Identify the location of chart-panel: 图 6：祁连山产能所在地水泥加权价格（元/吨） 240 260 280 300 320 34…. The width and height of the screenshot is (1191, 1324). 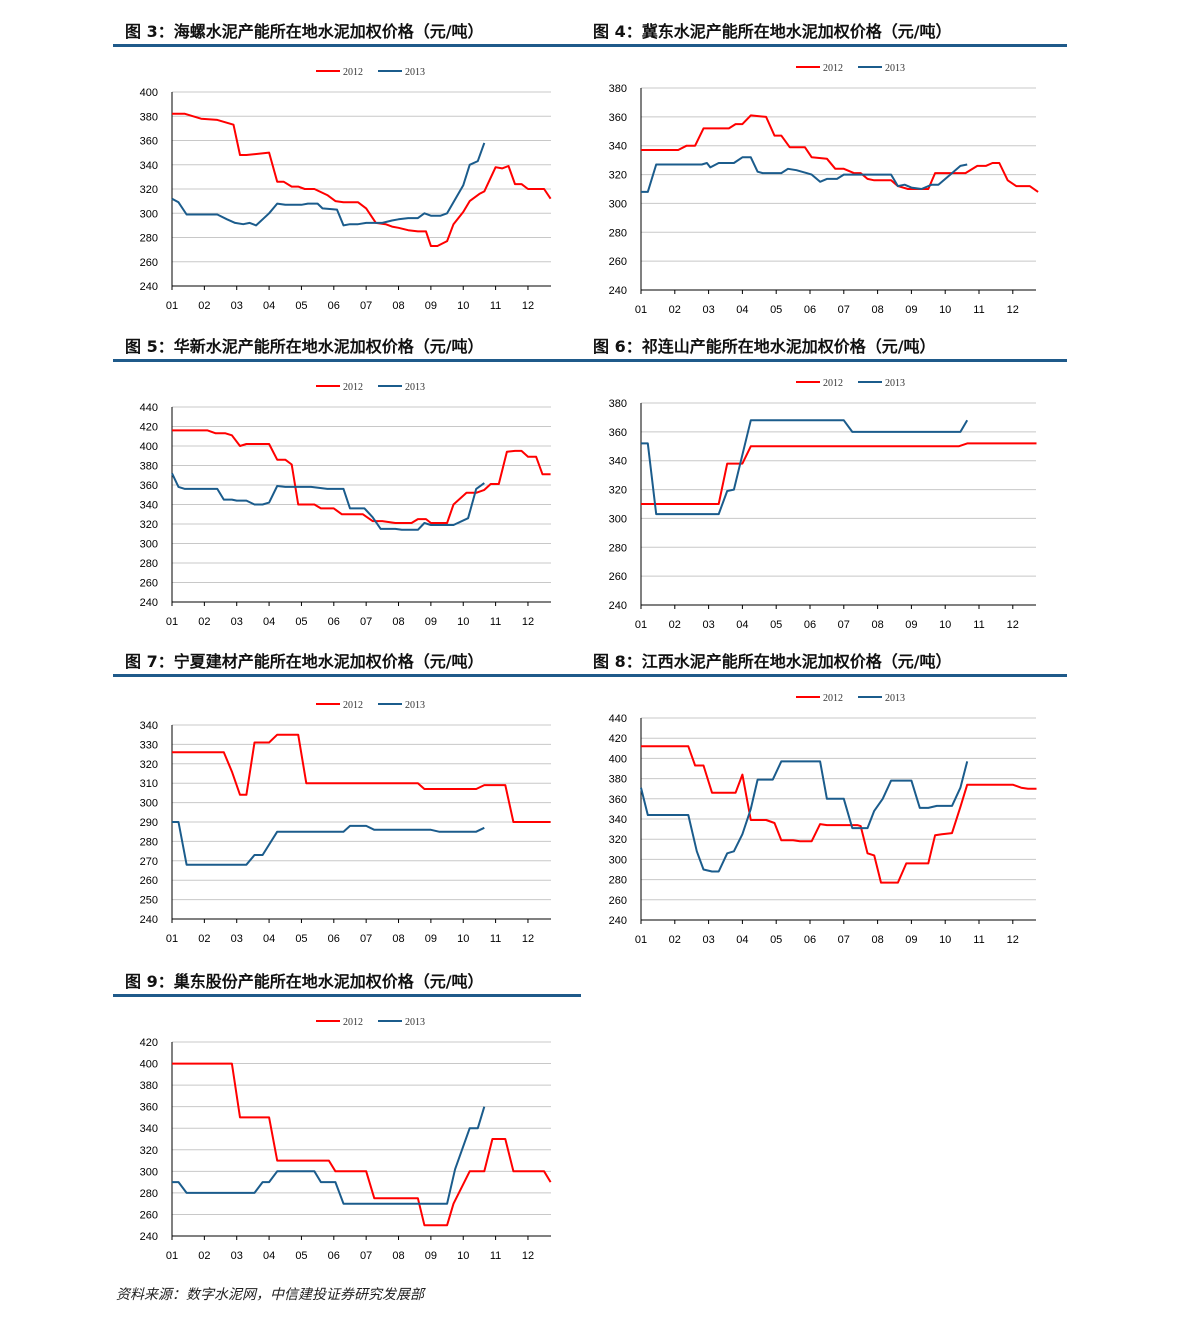
(824, 482).